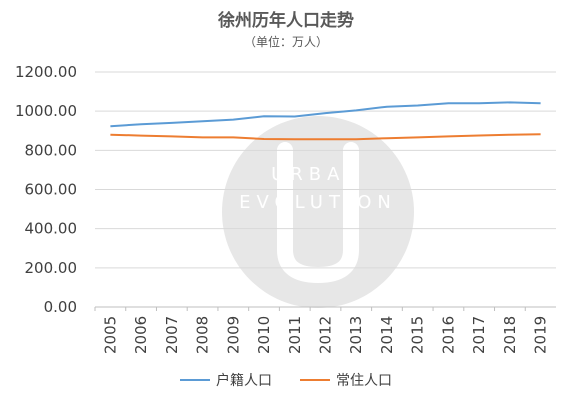  What do you see at coordinates (418, 335) in the screenshot?
I see `x-tick-label: 2015` at bounding box center [418, 335].